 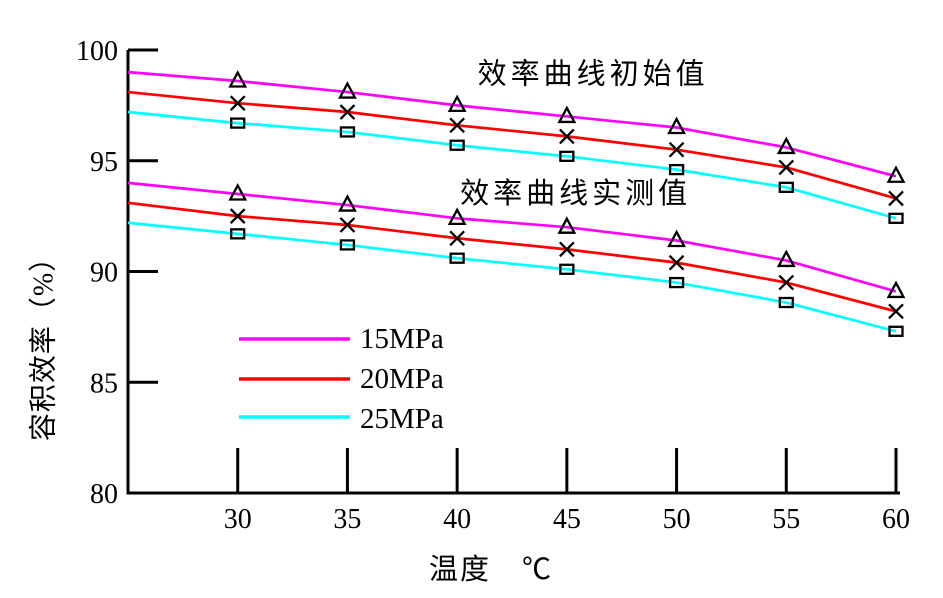 I want to click on legend-label-20mpa: 20MPa, so click(x=402, y=379).